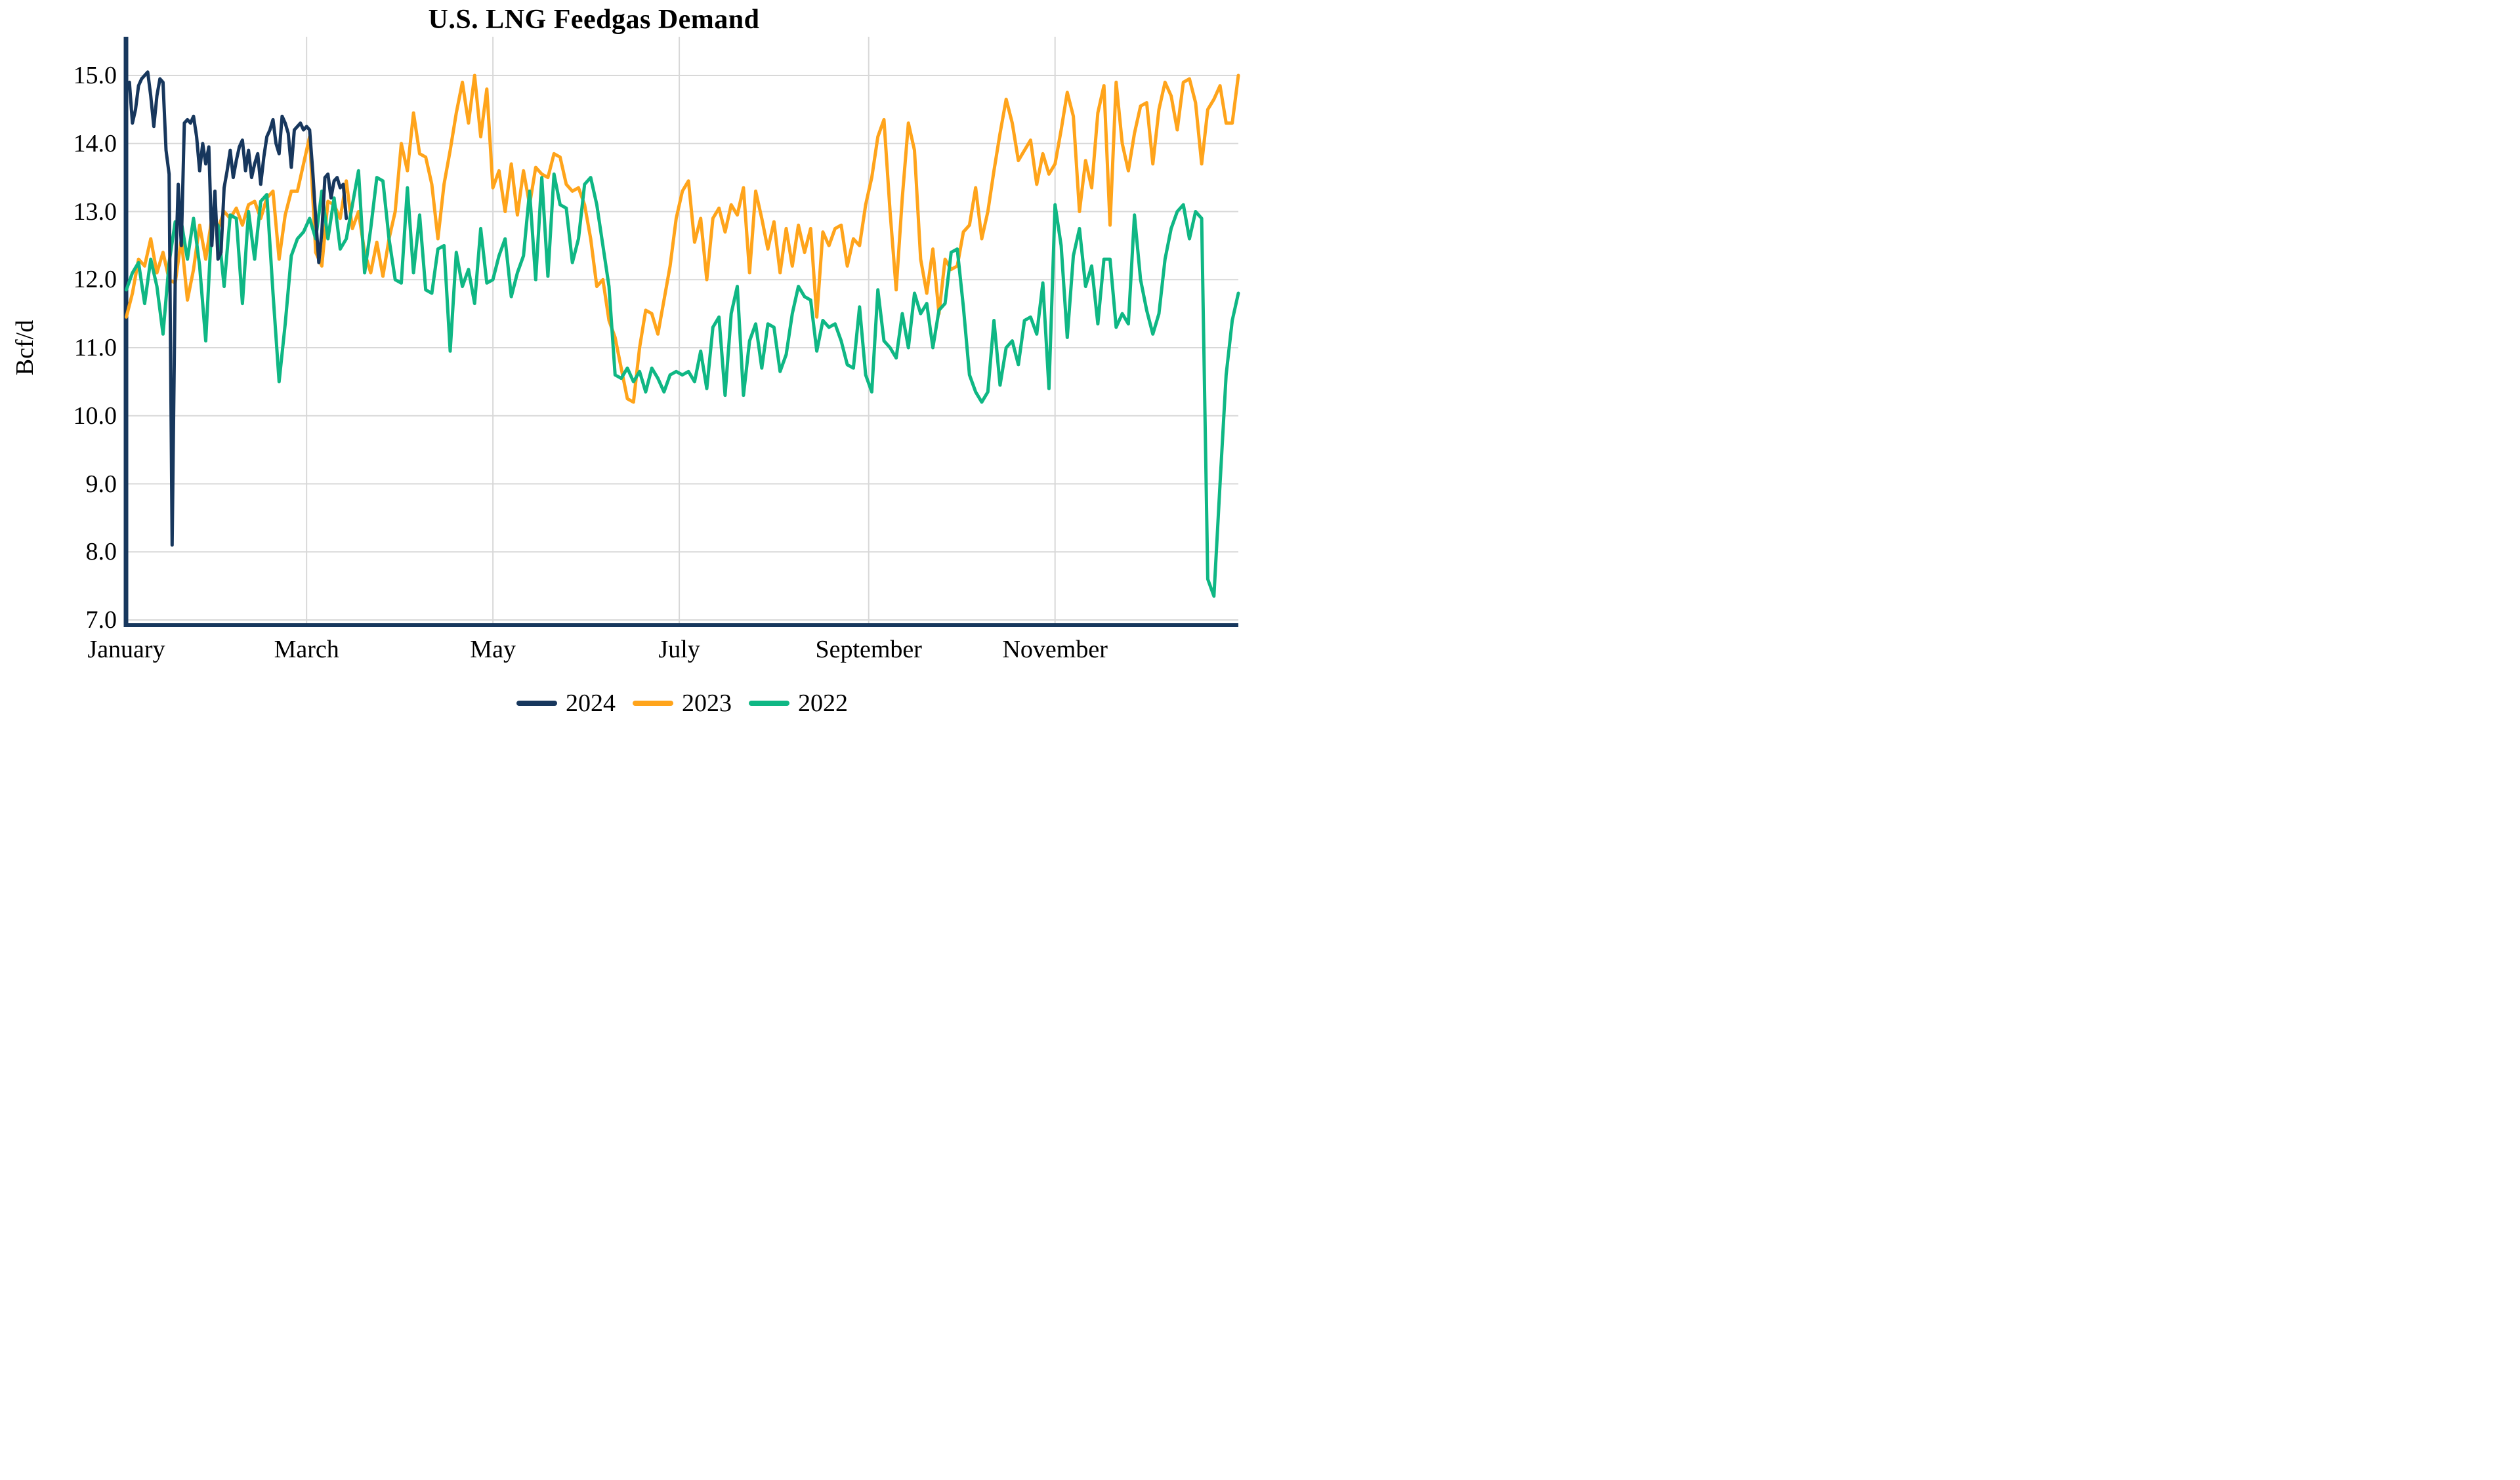 The width and height of the screenshot is (2520, 1480). What do you see at coordinates (95, 347) in the screenshot?
I see `y-tick-label: 11.0` at bounding box center [95, 347].